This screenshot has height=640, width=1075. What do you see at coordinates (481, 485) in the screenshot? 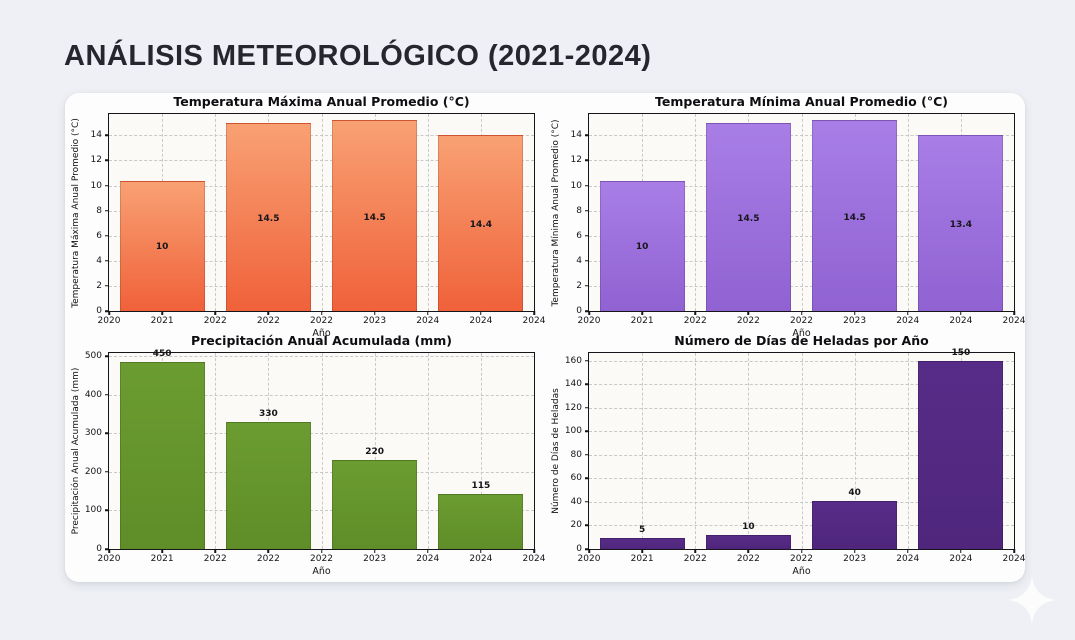
I see `bar-value-label: 115` at bounding box center [481, 485].